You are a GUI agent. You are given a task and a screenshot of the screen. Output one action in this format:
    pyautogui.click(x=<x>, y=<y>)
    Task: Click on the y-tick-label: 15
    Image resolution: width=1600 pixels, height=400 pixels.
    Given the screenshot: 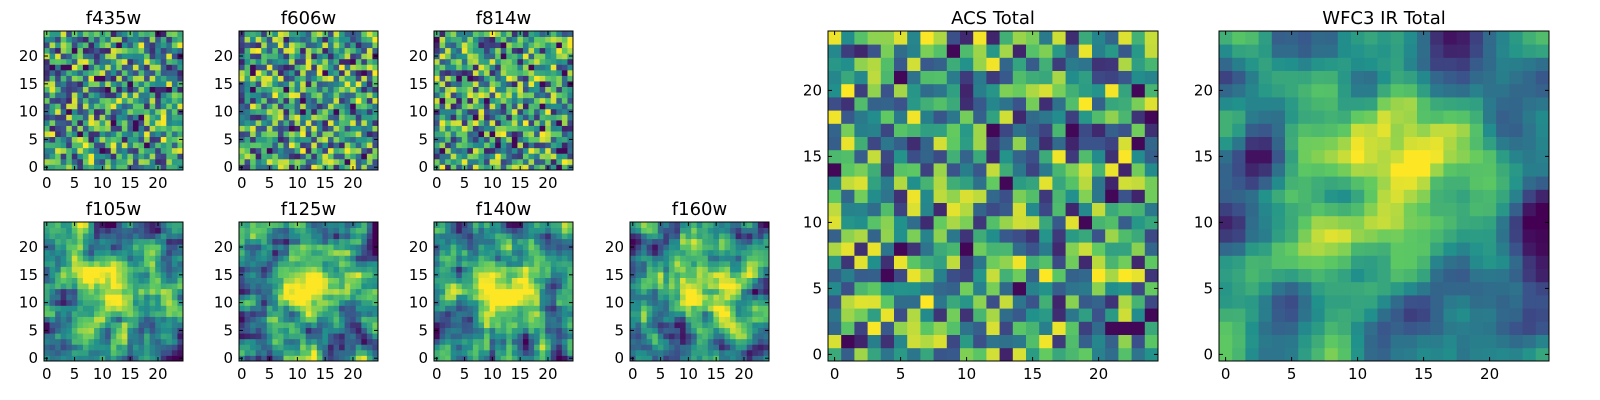 What is the action you would take?
    pyautogui.click(x=223, y=275)
    